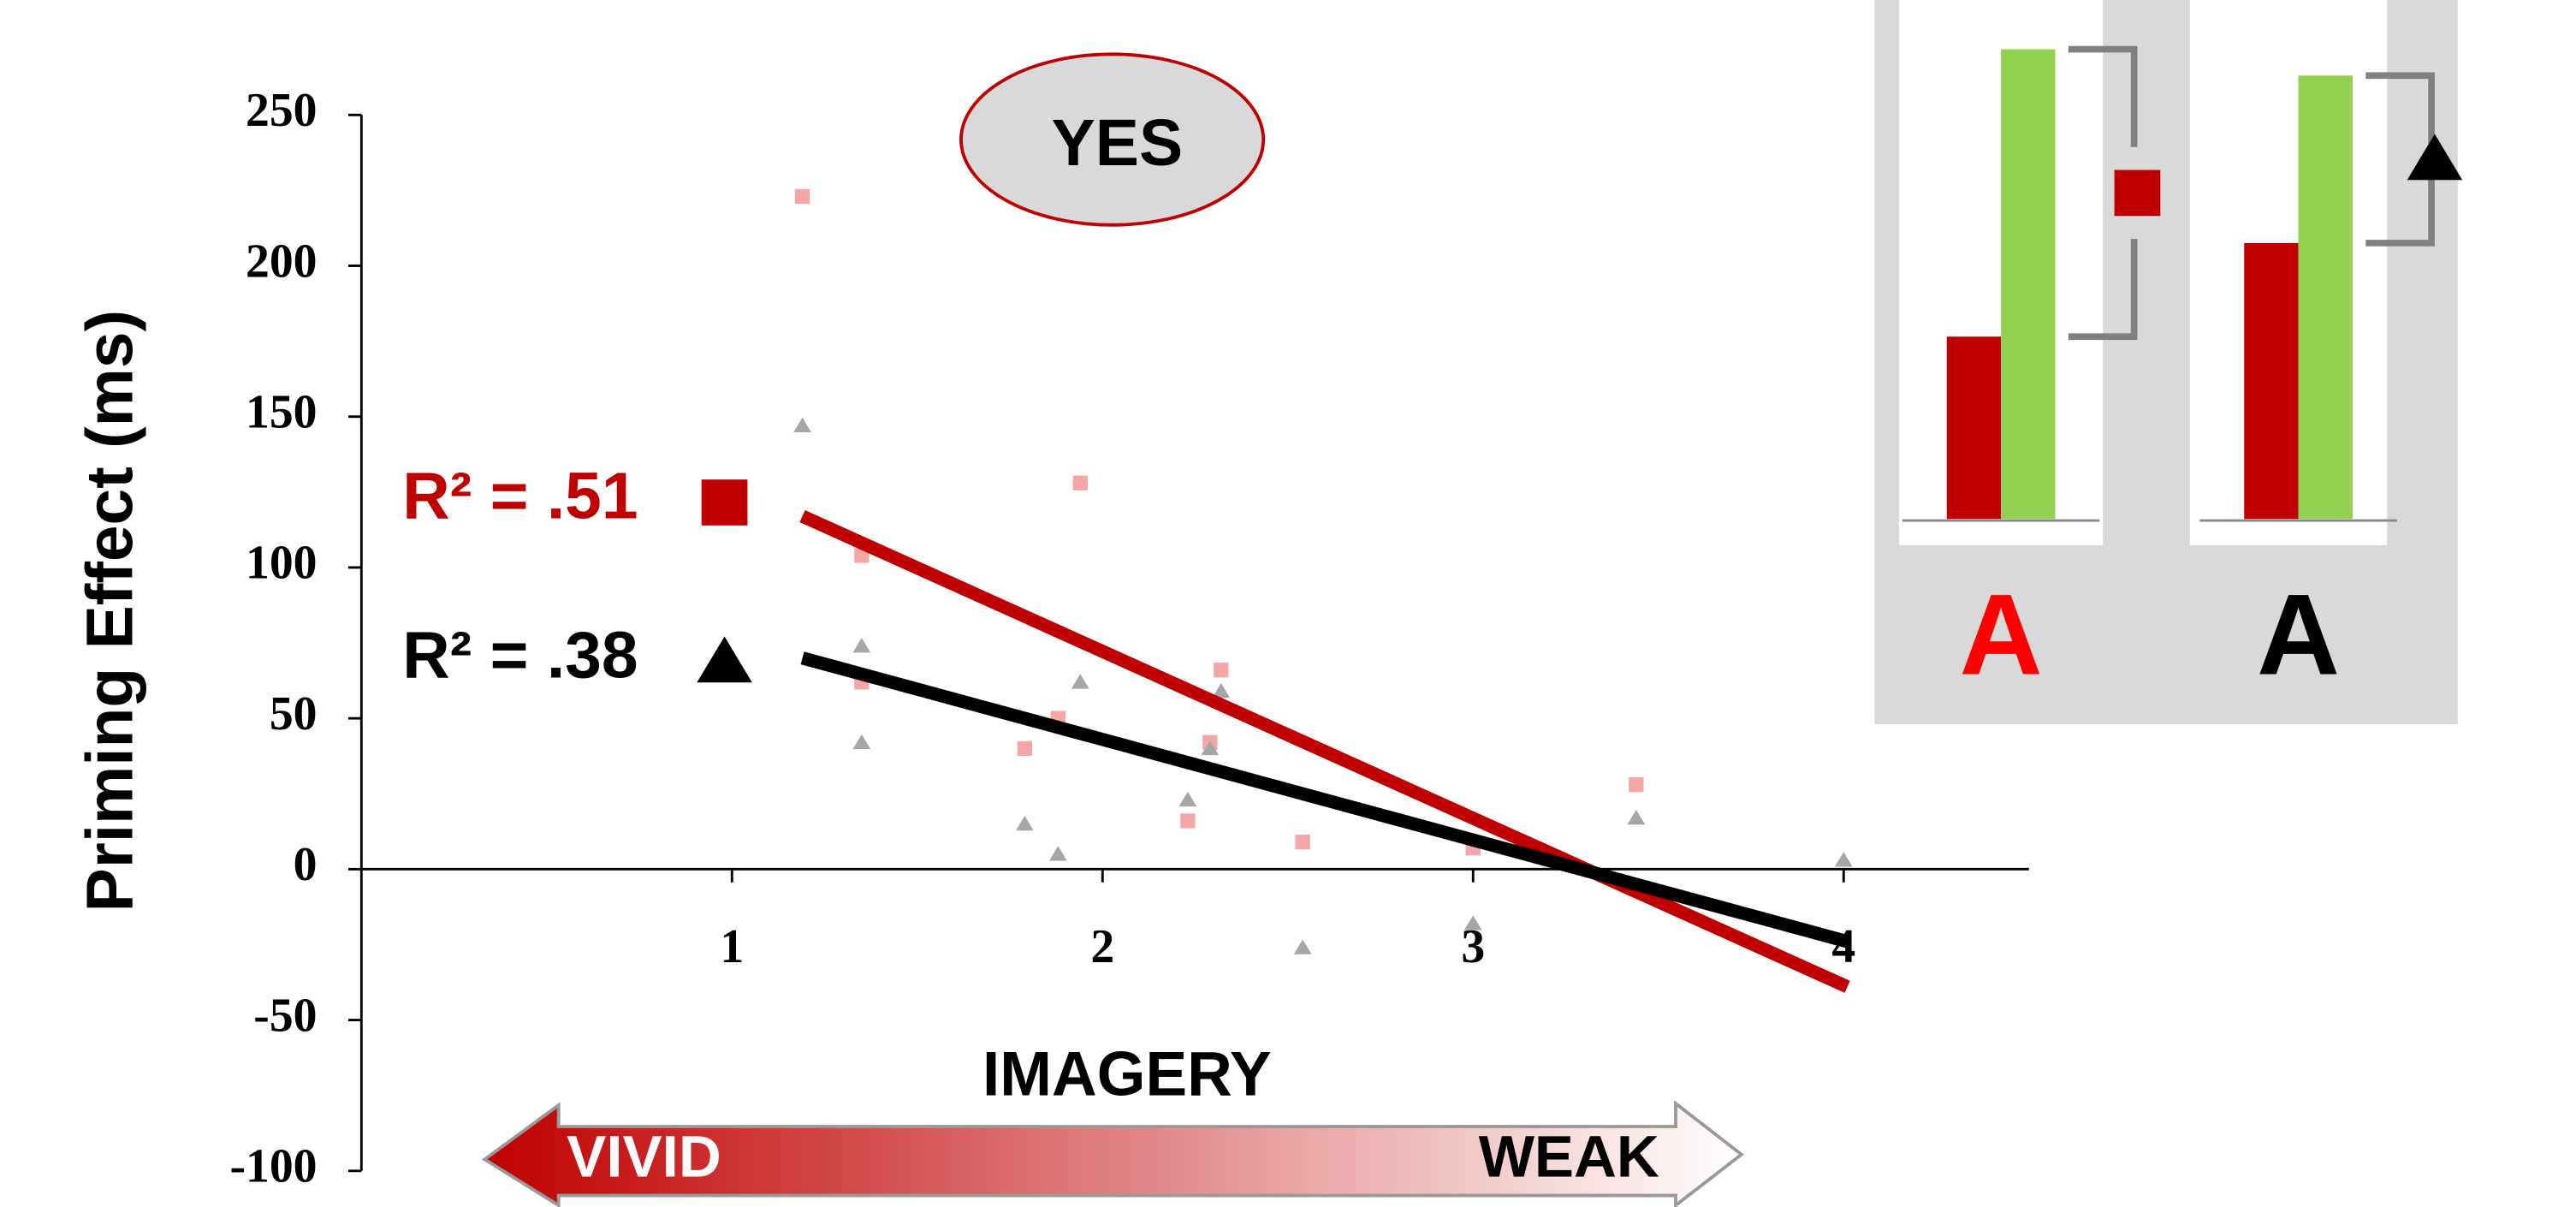  I want to click on y-tick-label: 50, so click(294, 713).